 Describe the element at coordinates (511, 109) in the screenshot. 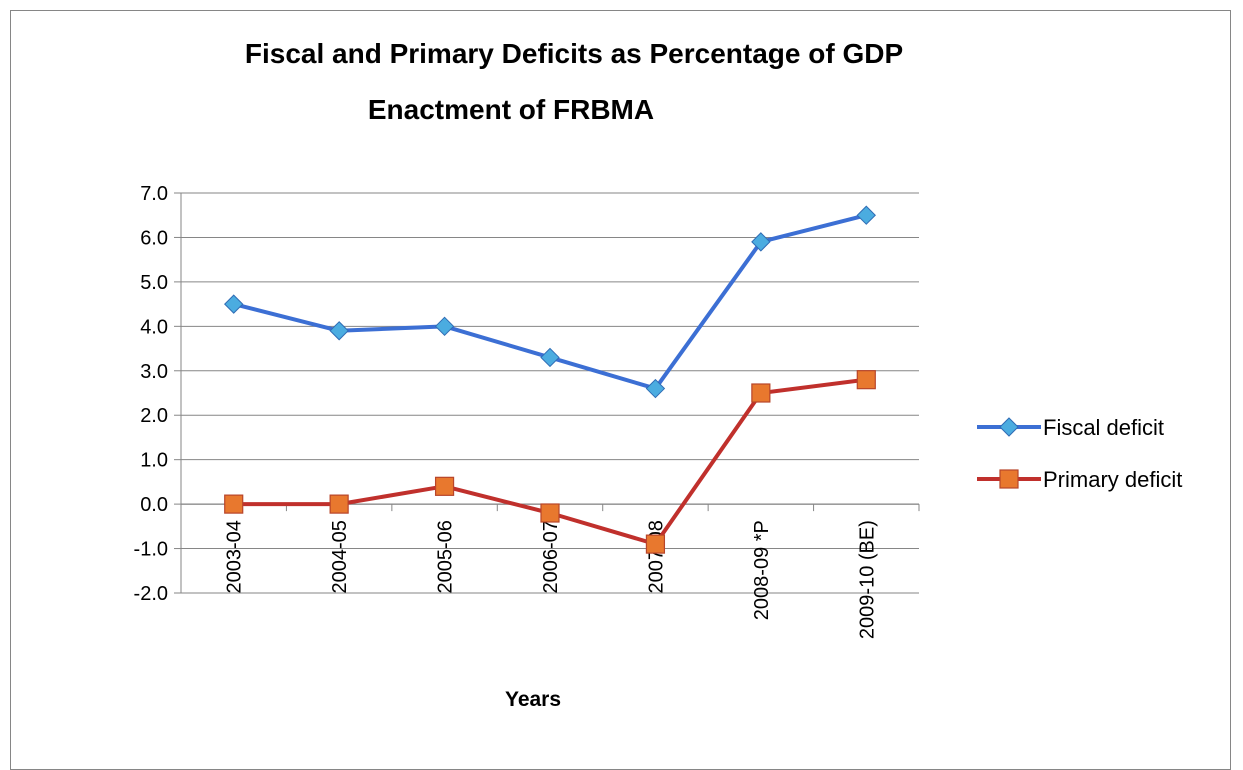

I see `chart-subtitle: Enactment of FRBMA` at that location.